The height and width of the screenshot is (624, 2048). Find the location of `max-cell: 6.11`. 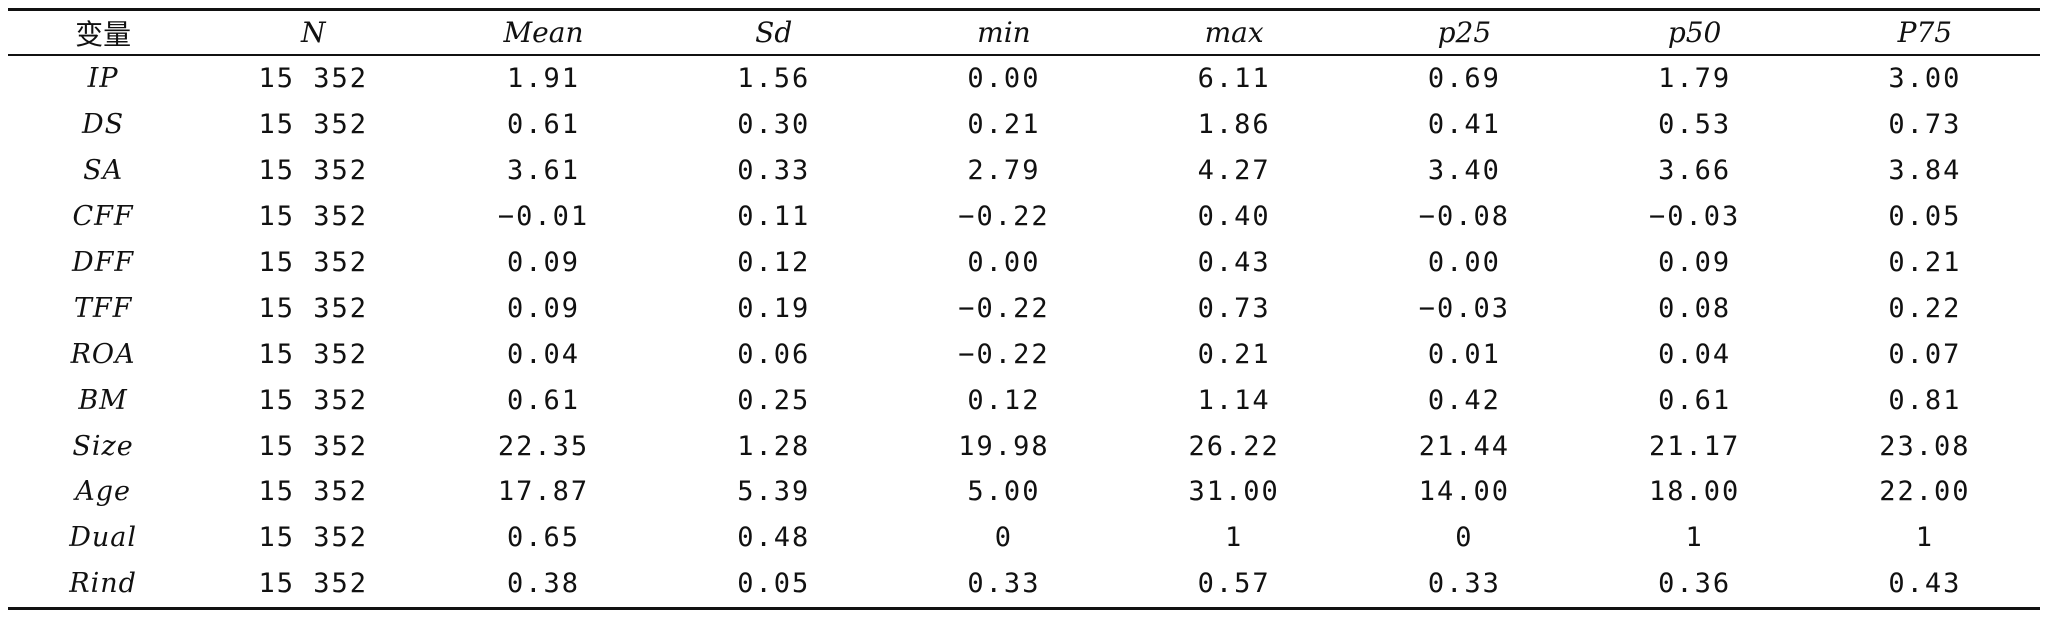

max-cell: 6.11 is located at coordinates (1234, 79).